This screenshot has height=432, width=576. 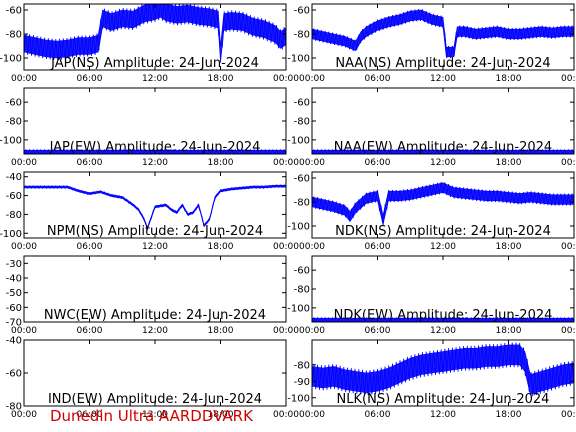 What do you see at coordinates (443, 399) in the screenshot?
I see `chart-title: NLK(NS) Amplitude: 24-Jun-2024` at bounding box center [443, 399].